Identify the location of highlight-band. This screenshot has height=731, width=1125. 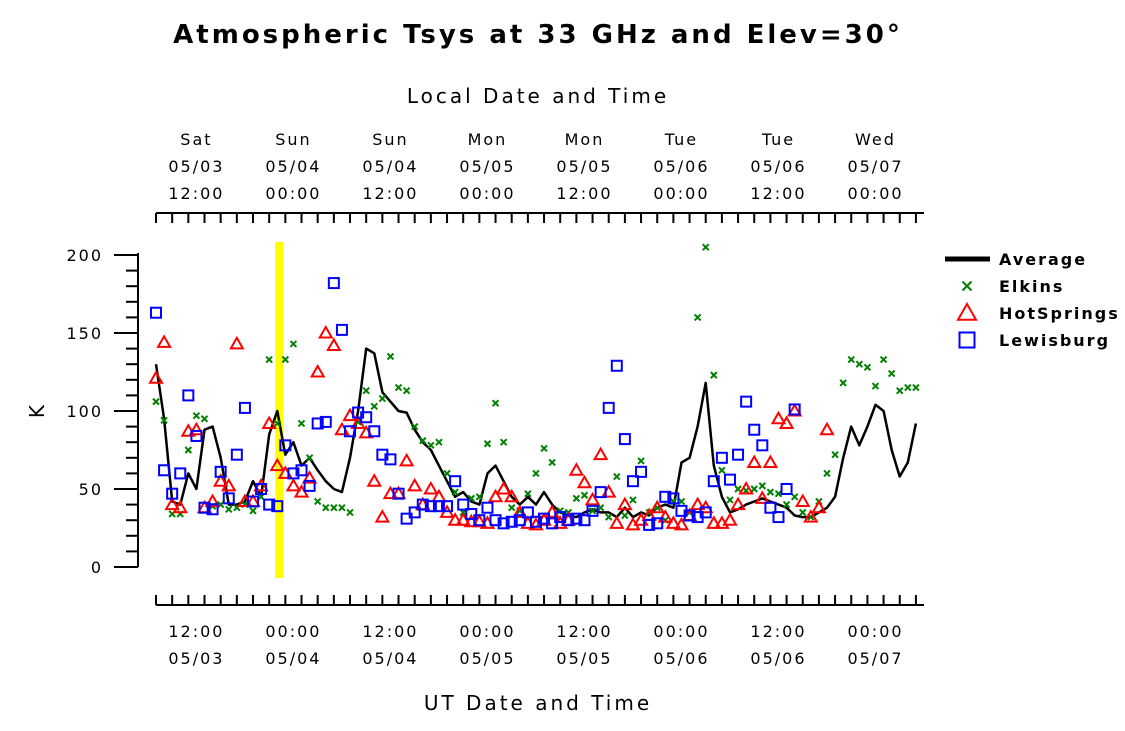
(279, 410).